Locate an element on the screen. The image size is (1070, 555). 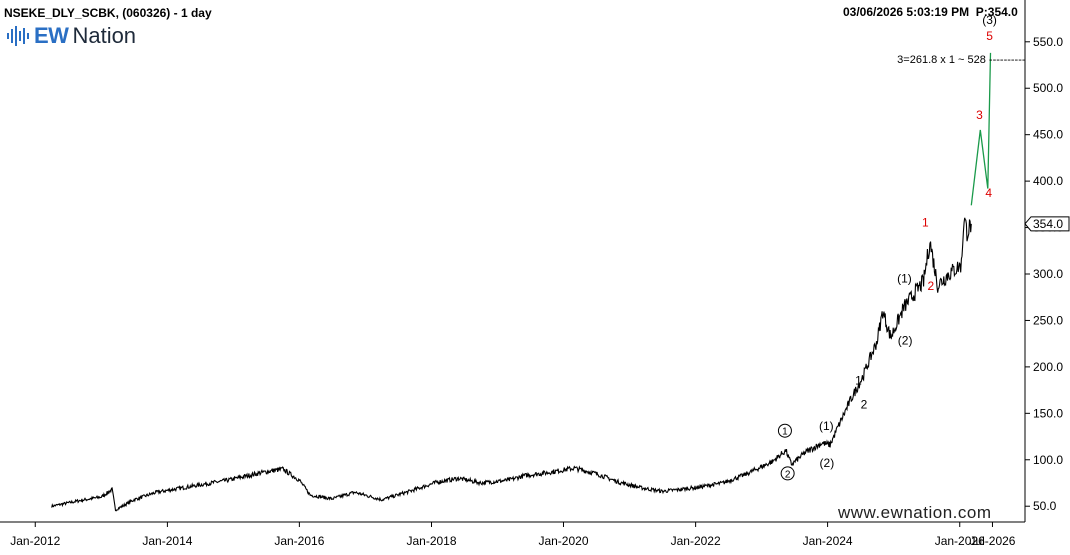
y-tick-label: 150.0 is located at coordinates (1048, 413).